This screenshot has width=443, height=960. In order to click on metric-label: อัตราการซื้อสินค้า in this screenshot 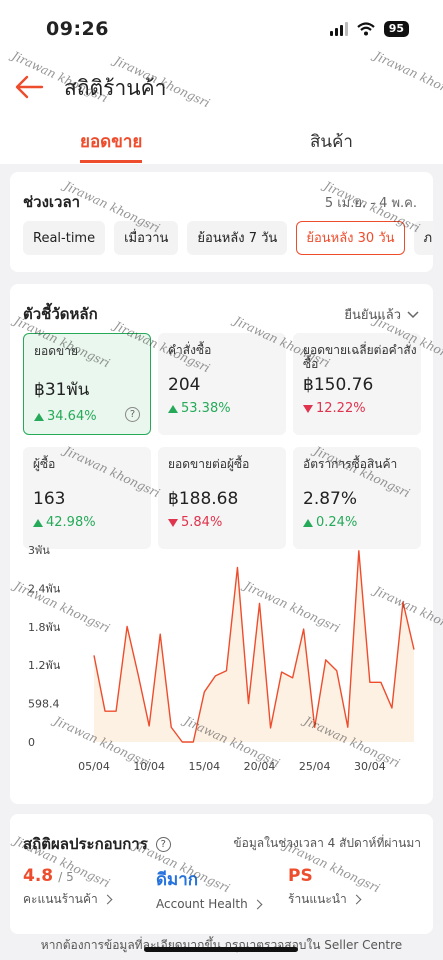, I will do `click(350, 464)`.